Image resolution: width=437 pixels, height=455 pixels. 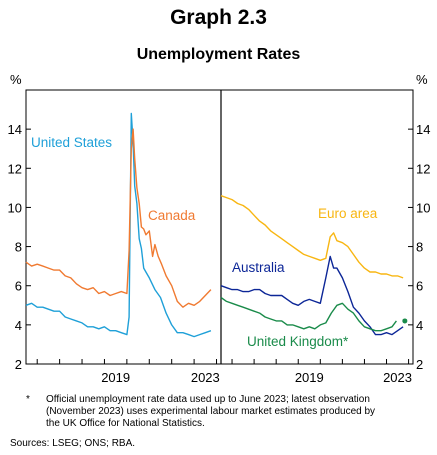 I want to click on y-tick-label-right: 12, so click(x=423, y=168).